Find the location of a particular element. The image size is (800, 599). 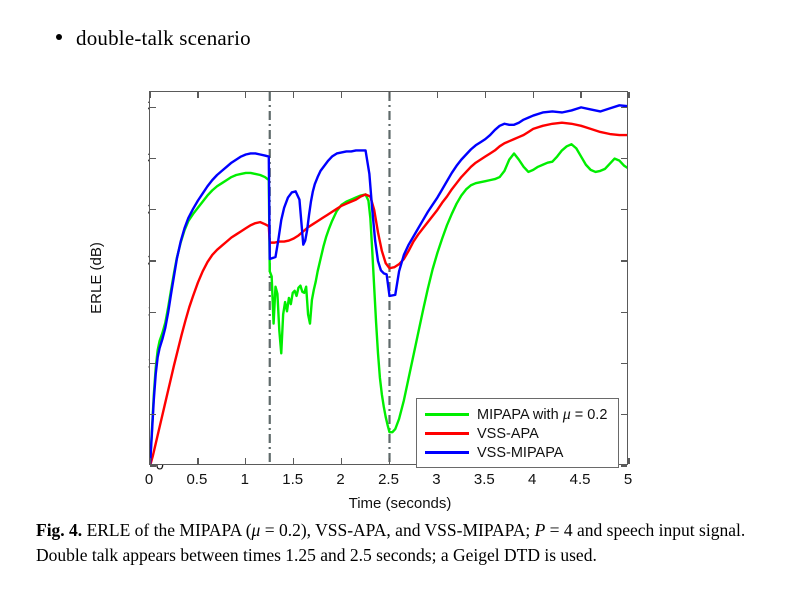

x-tick-label: 1.5 is located at coordinates (293, 479).